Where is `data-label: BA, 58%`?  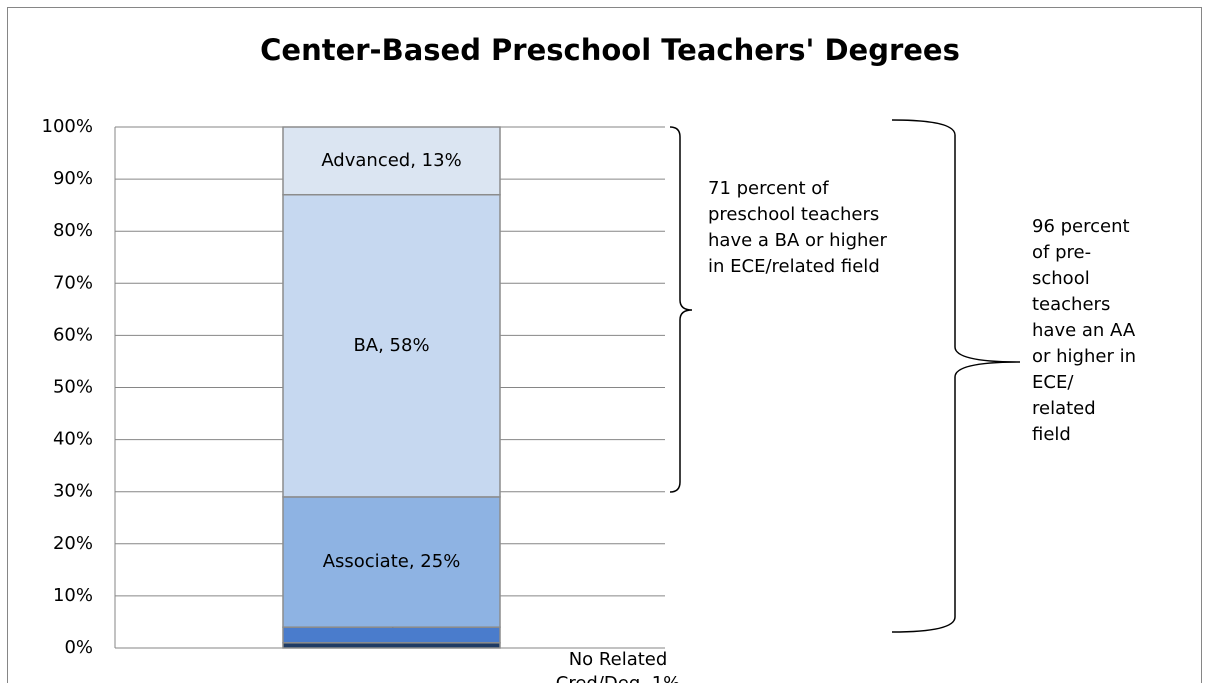 data-label: BA, 58% is located at coordinates (391, 345).